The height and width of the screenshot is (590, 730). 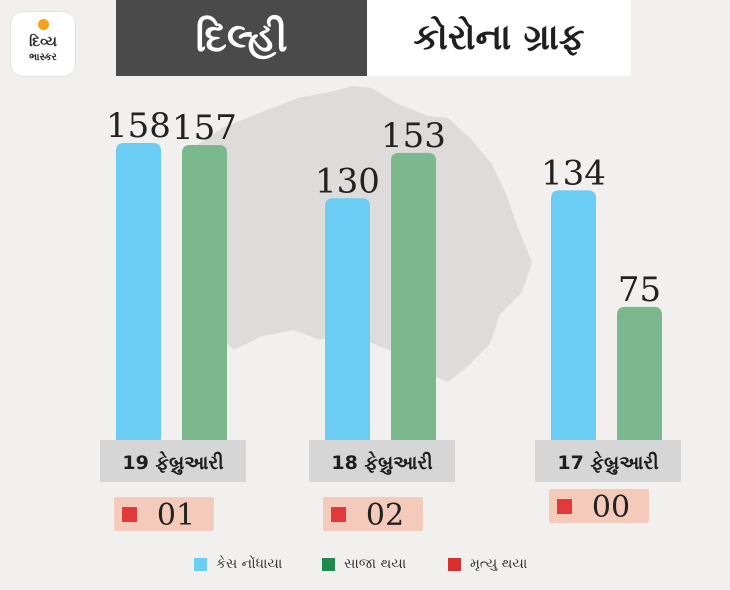 I want to click on legend: કેસ નોંધાયા સાજા થયા મૃત્યુ થયા, so click(x=365, y=568).